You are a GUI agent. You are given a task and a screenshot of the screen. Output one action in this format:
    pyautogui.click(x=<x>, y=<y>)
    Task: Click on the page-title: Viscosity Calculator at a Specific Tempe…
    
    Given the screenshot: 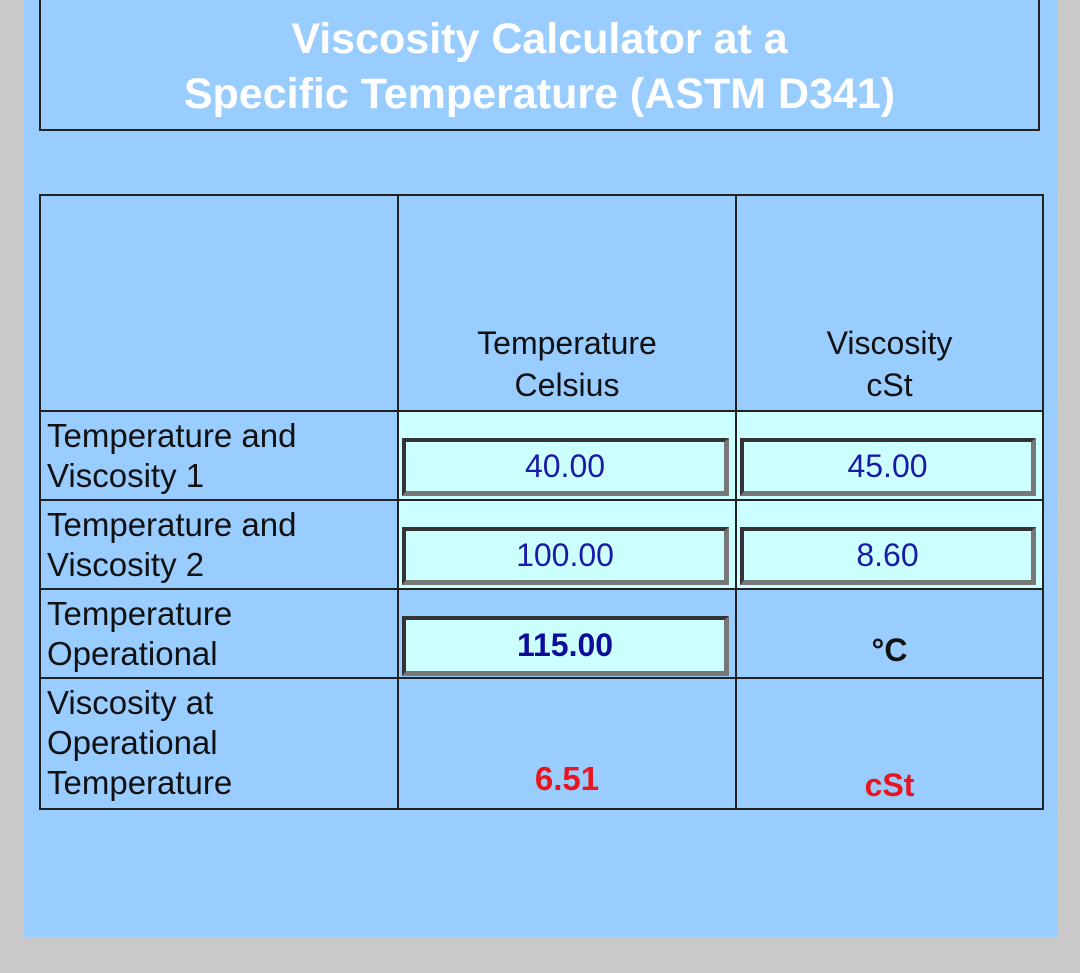 What is the action you would take?
    pyautogui.click(x=539, y=67)
    